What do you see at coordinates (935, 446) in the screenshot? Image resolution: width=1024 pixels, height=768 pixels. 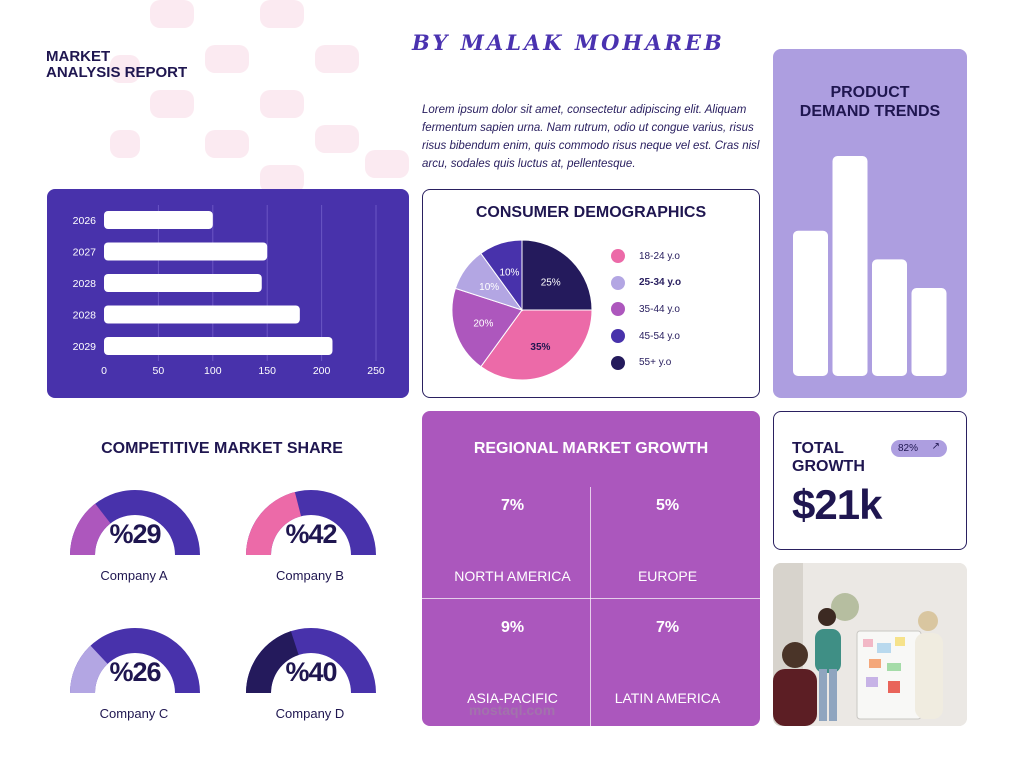 I see `arrow-up-right-icon: ↗` at bounding box center [935, 446].